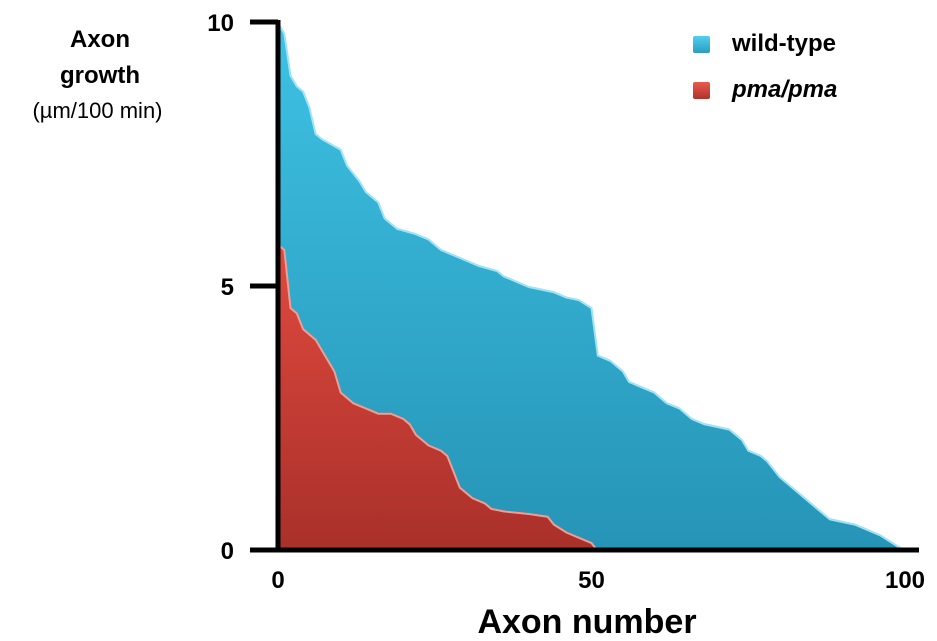 The height and width of the screenshot is (641, 937). I want to click on legend-item-pma: pma/pma, so click(765, 90).